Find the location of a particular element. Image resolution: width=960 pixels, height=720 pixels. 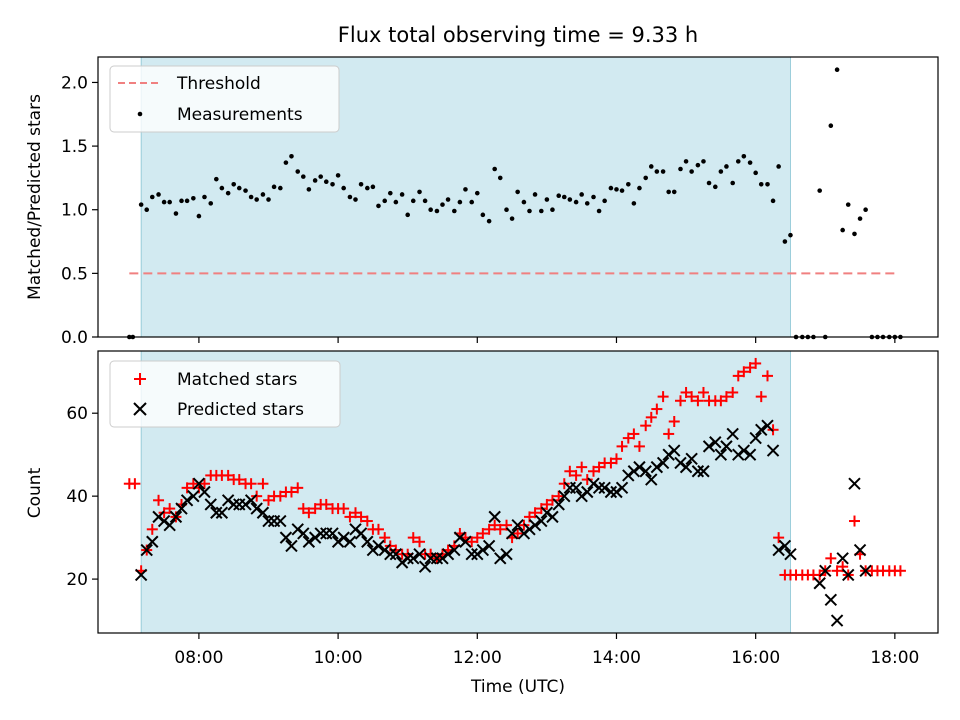

legend-matched-label: Matched stars is located at coordinates (237, 380).